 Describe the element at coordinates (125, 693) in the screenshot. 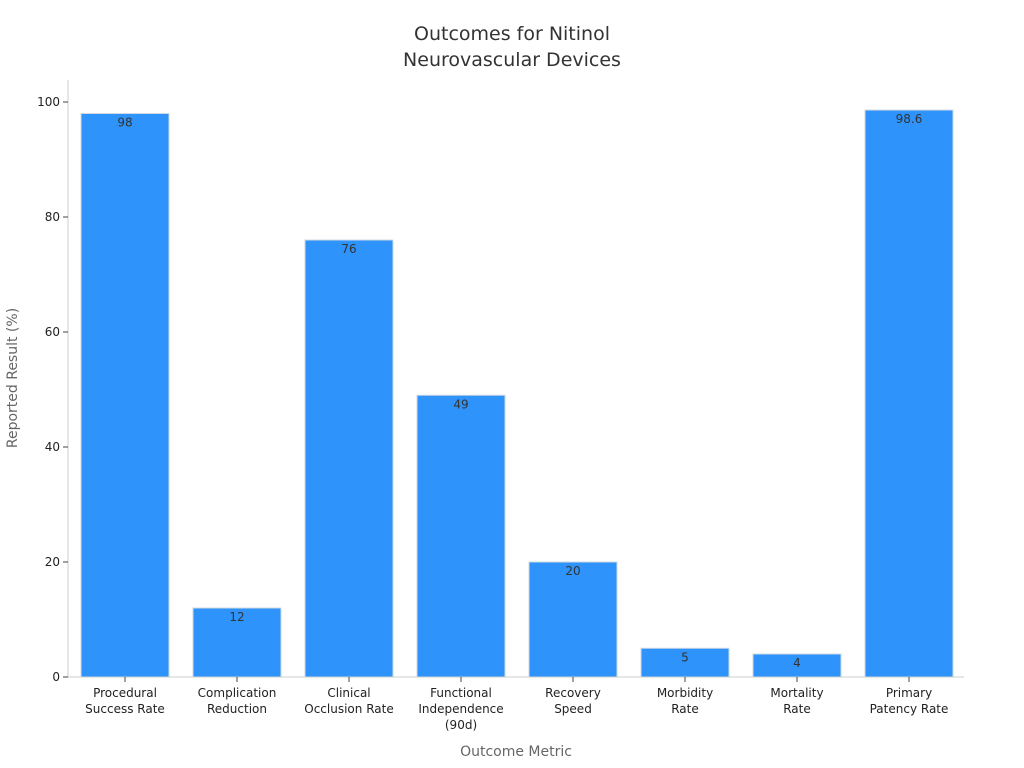

I see `x-tick-label-line: Procedural` at that location.